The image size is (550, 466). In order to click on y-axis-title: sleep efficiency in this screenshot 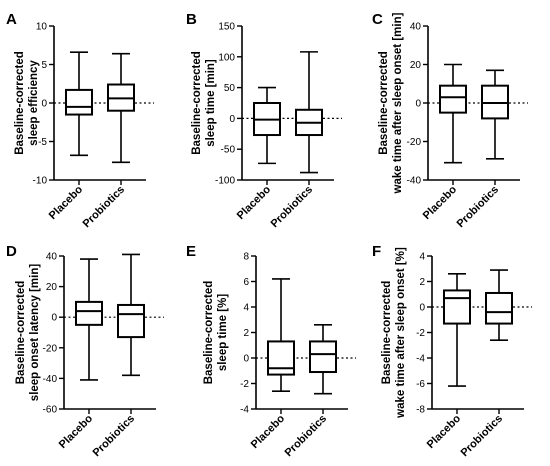, I will do `click(34, 103)`.